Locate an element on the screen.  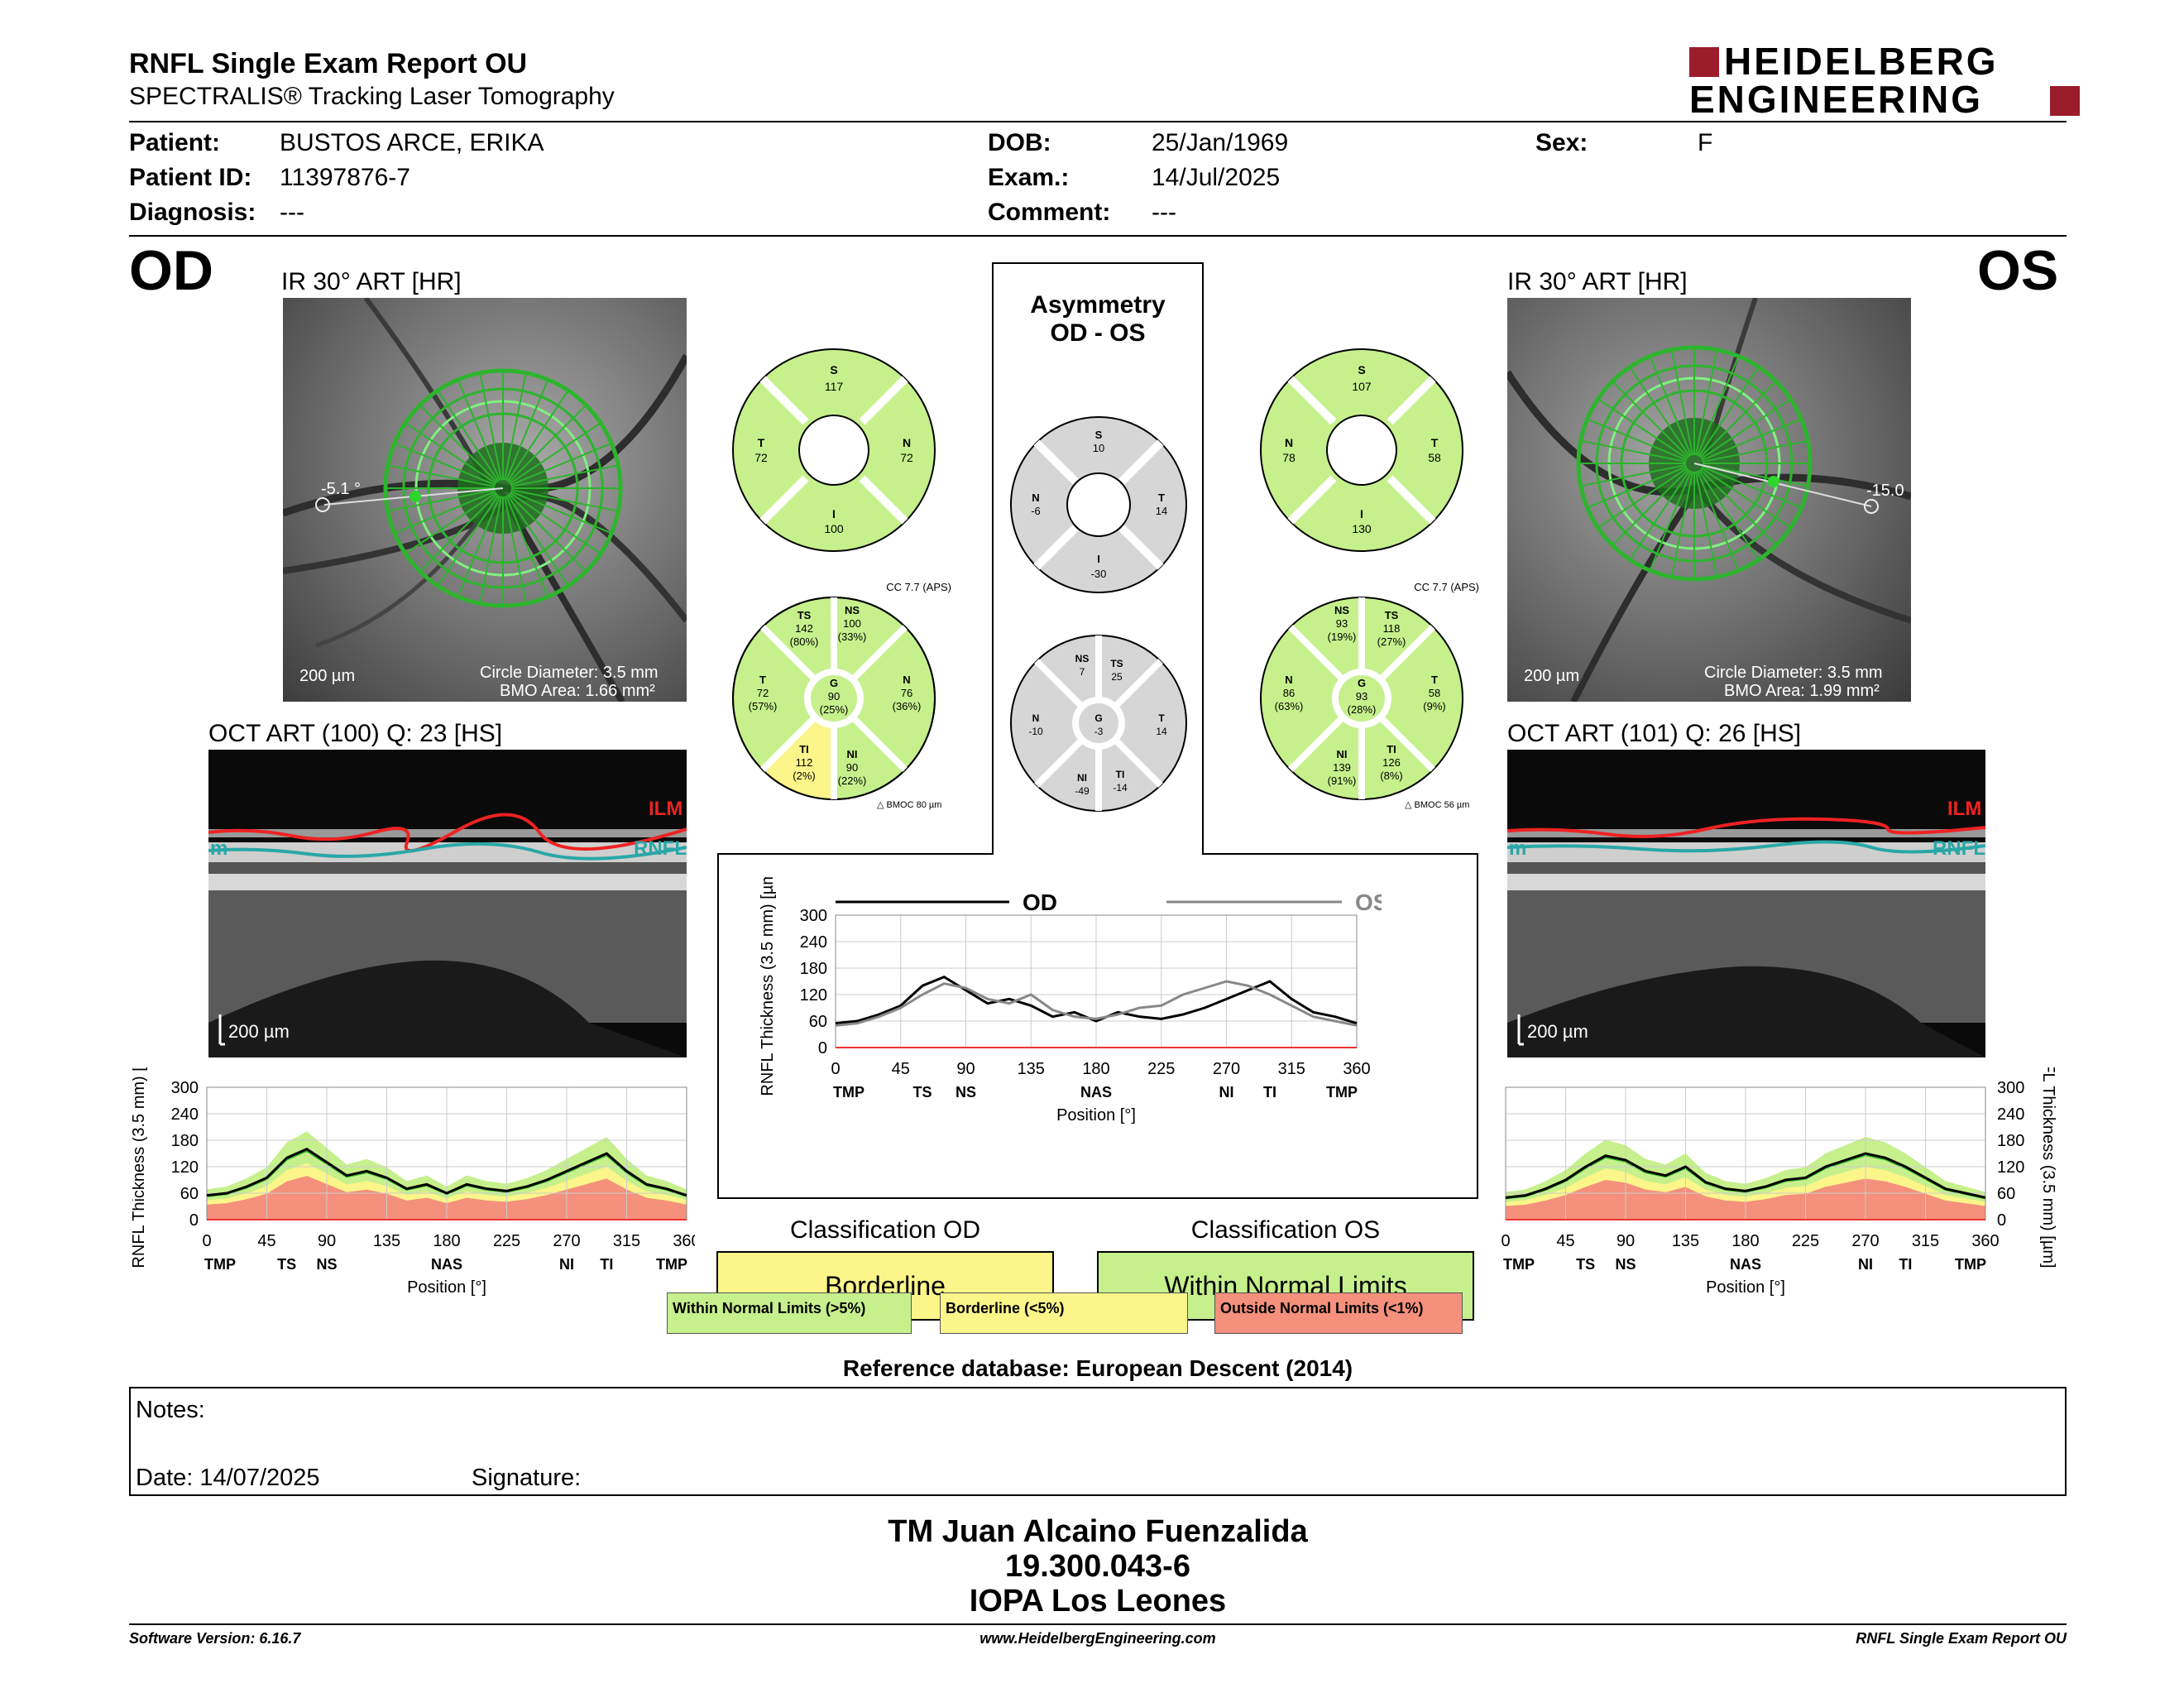
od-ir-title: IR 30° ART [HR] is located at coordinates (371, 281).